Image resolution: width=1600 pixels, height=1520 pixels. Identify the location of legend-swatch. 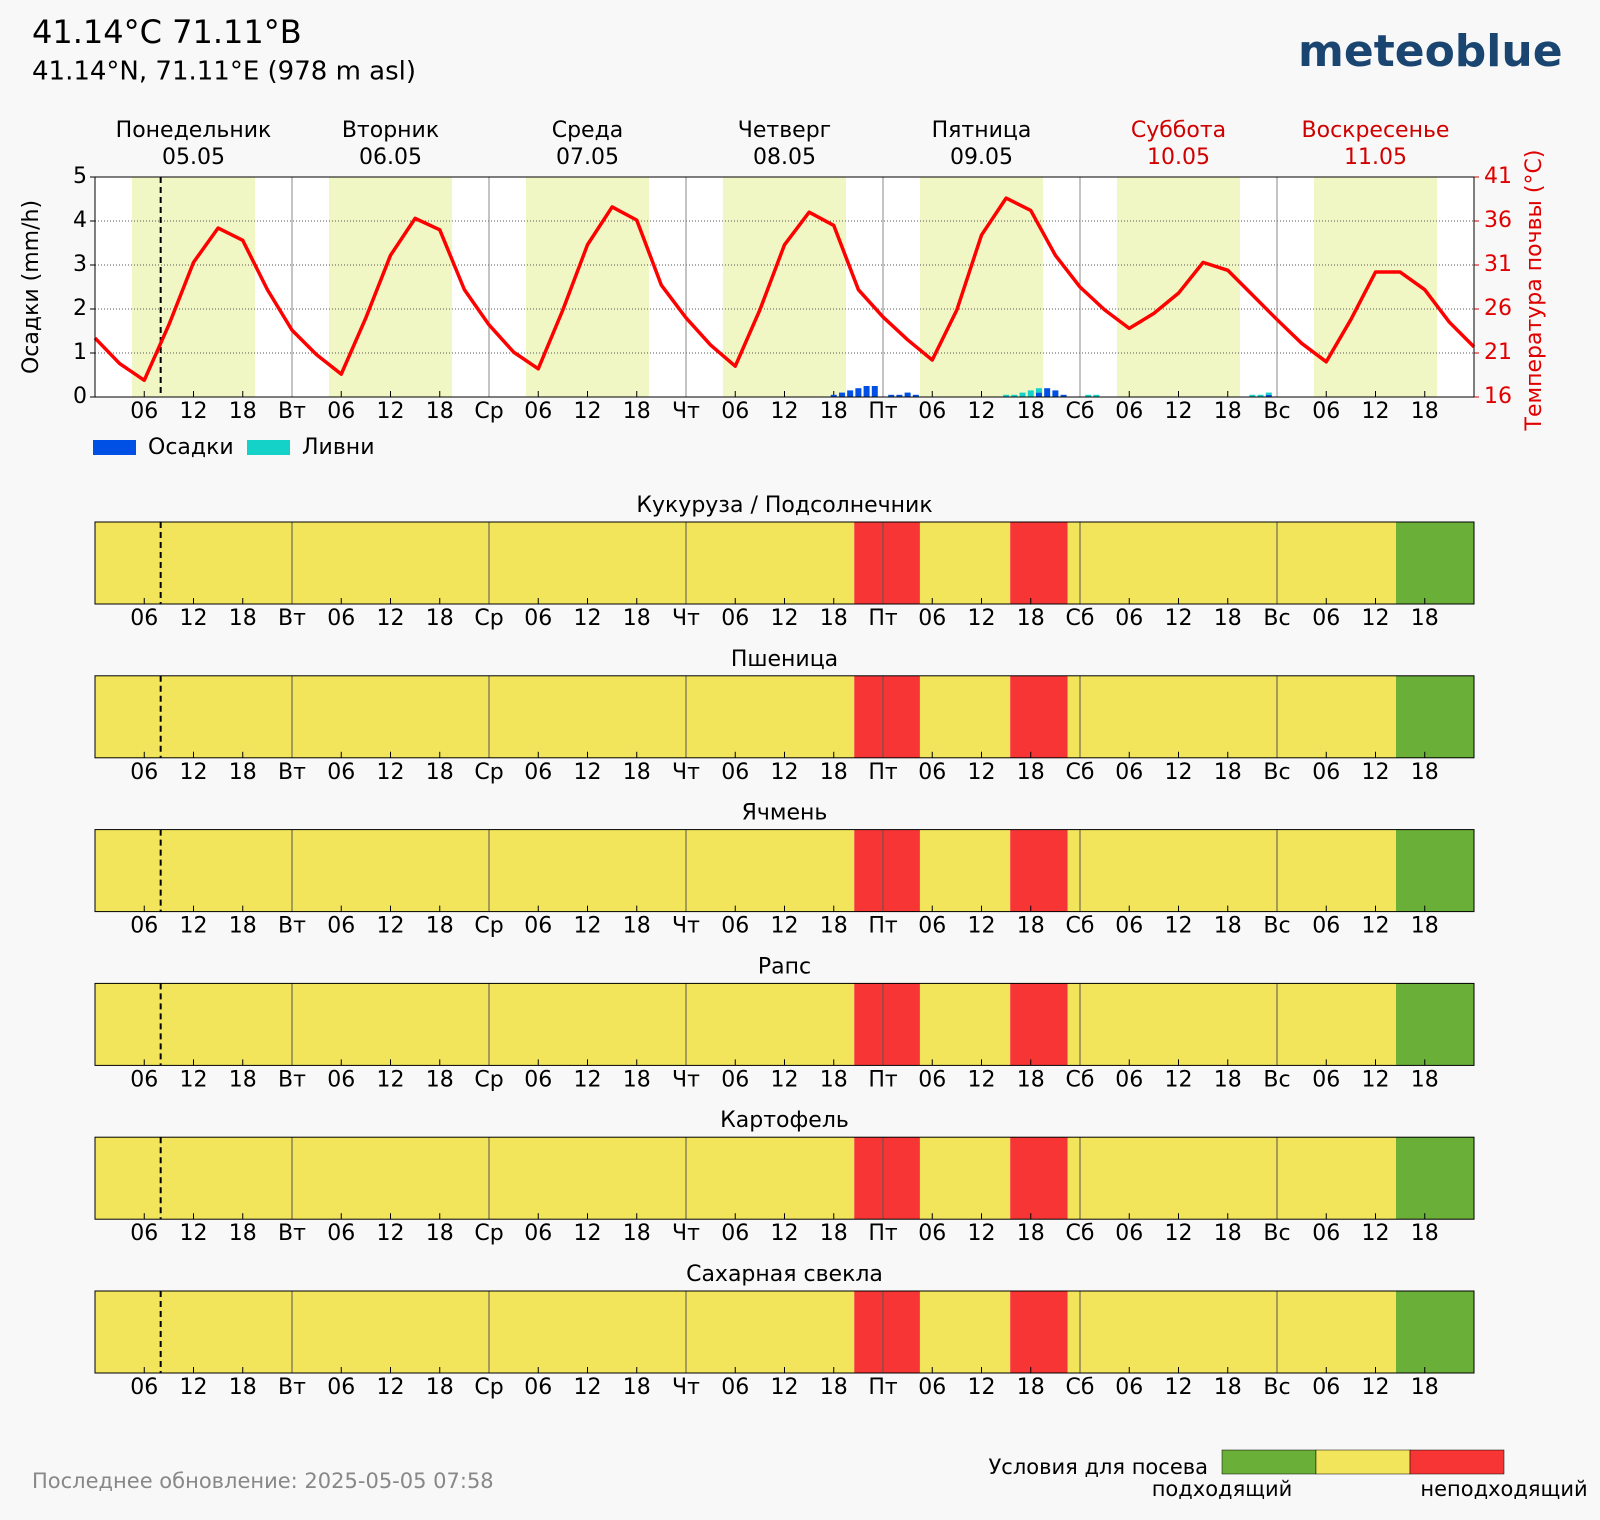
(268, 447).